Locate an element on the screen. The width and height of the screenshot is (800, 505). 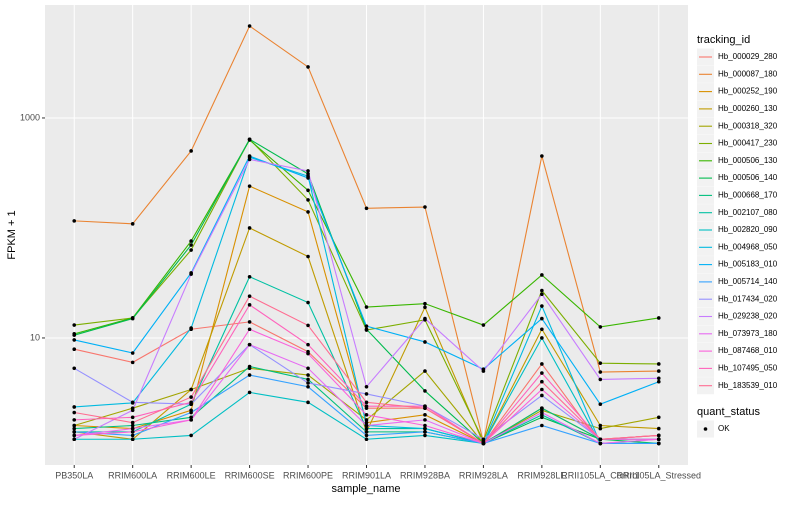
x-tick-label: RRII105LA_Stressed is located at coordinates (658, 475).